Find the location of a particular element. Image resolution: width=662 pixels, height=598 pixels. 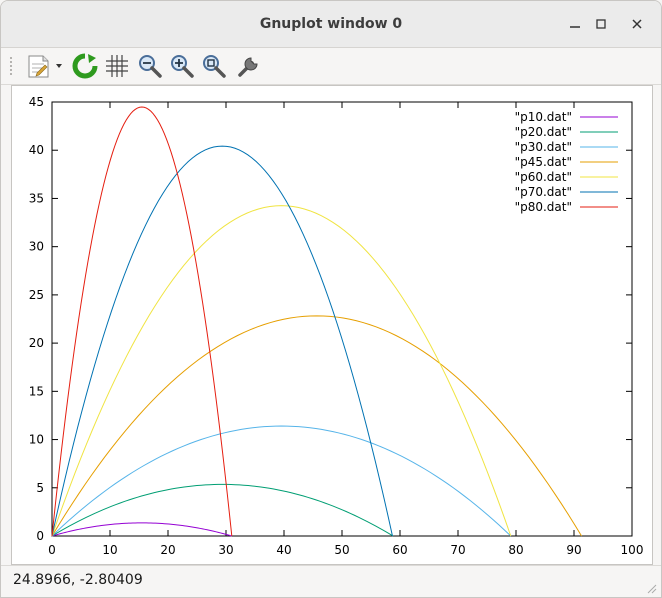

minimize-icon is located at coordinates (575, 27).